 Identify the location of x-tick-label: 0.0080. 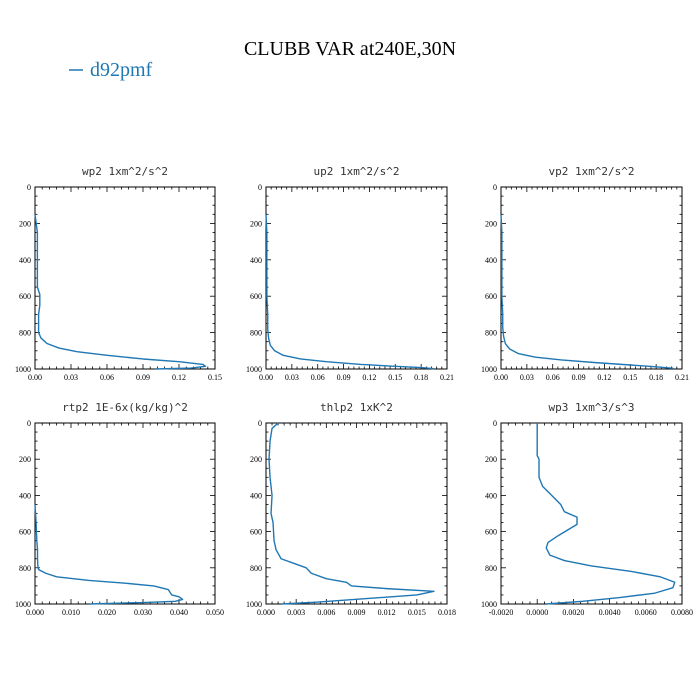
(682, 612).